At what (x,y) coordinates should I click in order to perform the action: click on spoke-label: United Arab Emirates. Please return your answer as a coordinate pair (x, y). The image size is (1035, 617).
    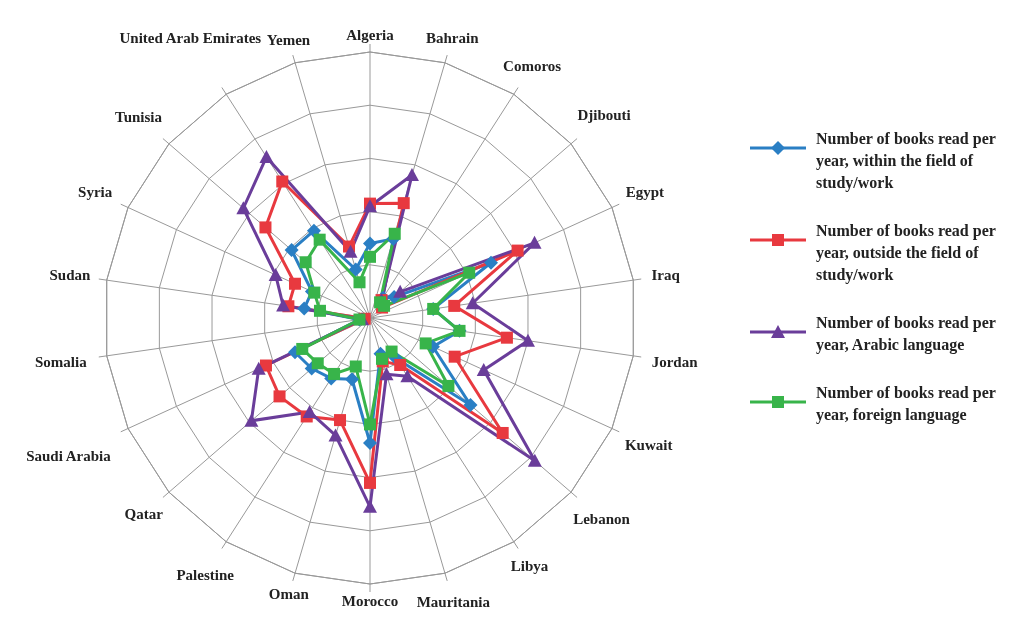
    Looking at the image, I should click on (190, 38).